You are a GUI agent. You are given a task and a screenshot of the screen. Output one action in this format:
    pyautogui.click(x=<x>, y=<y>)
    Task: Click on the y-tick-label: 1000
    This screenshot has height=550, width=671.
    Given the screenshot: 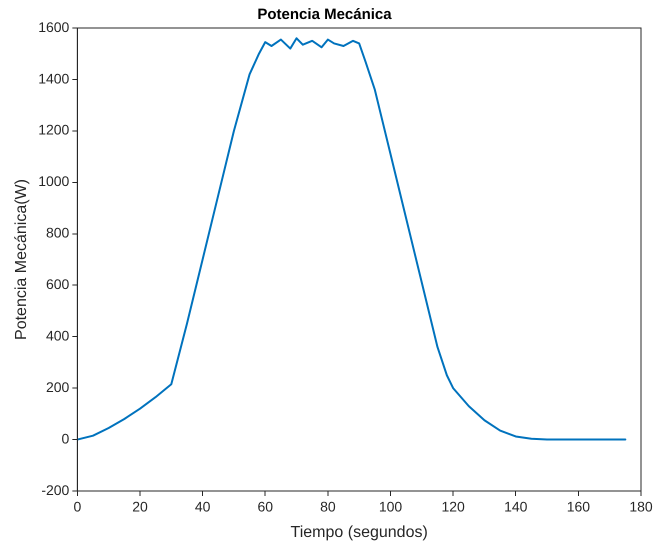 What is the action you would take?
    pyautogui.click(x=54, y=181)
    